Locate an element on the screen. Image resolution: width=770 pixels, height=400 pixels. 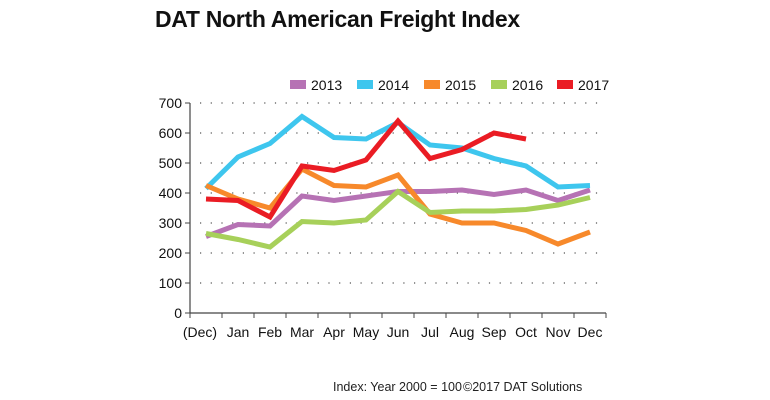
series-line-2017 is located at coordinates (366, 169).